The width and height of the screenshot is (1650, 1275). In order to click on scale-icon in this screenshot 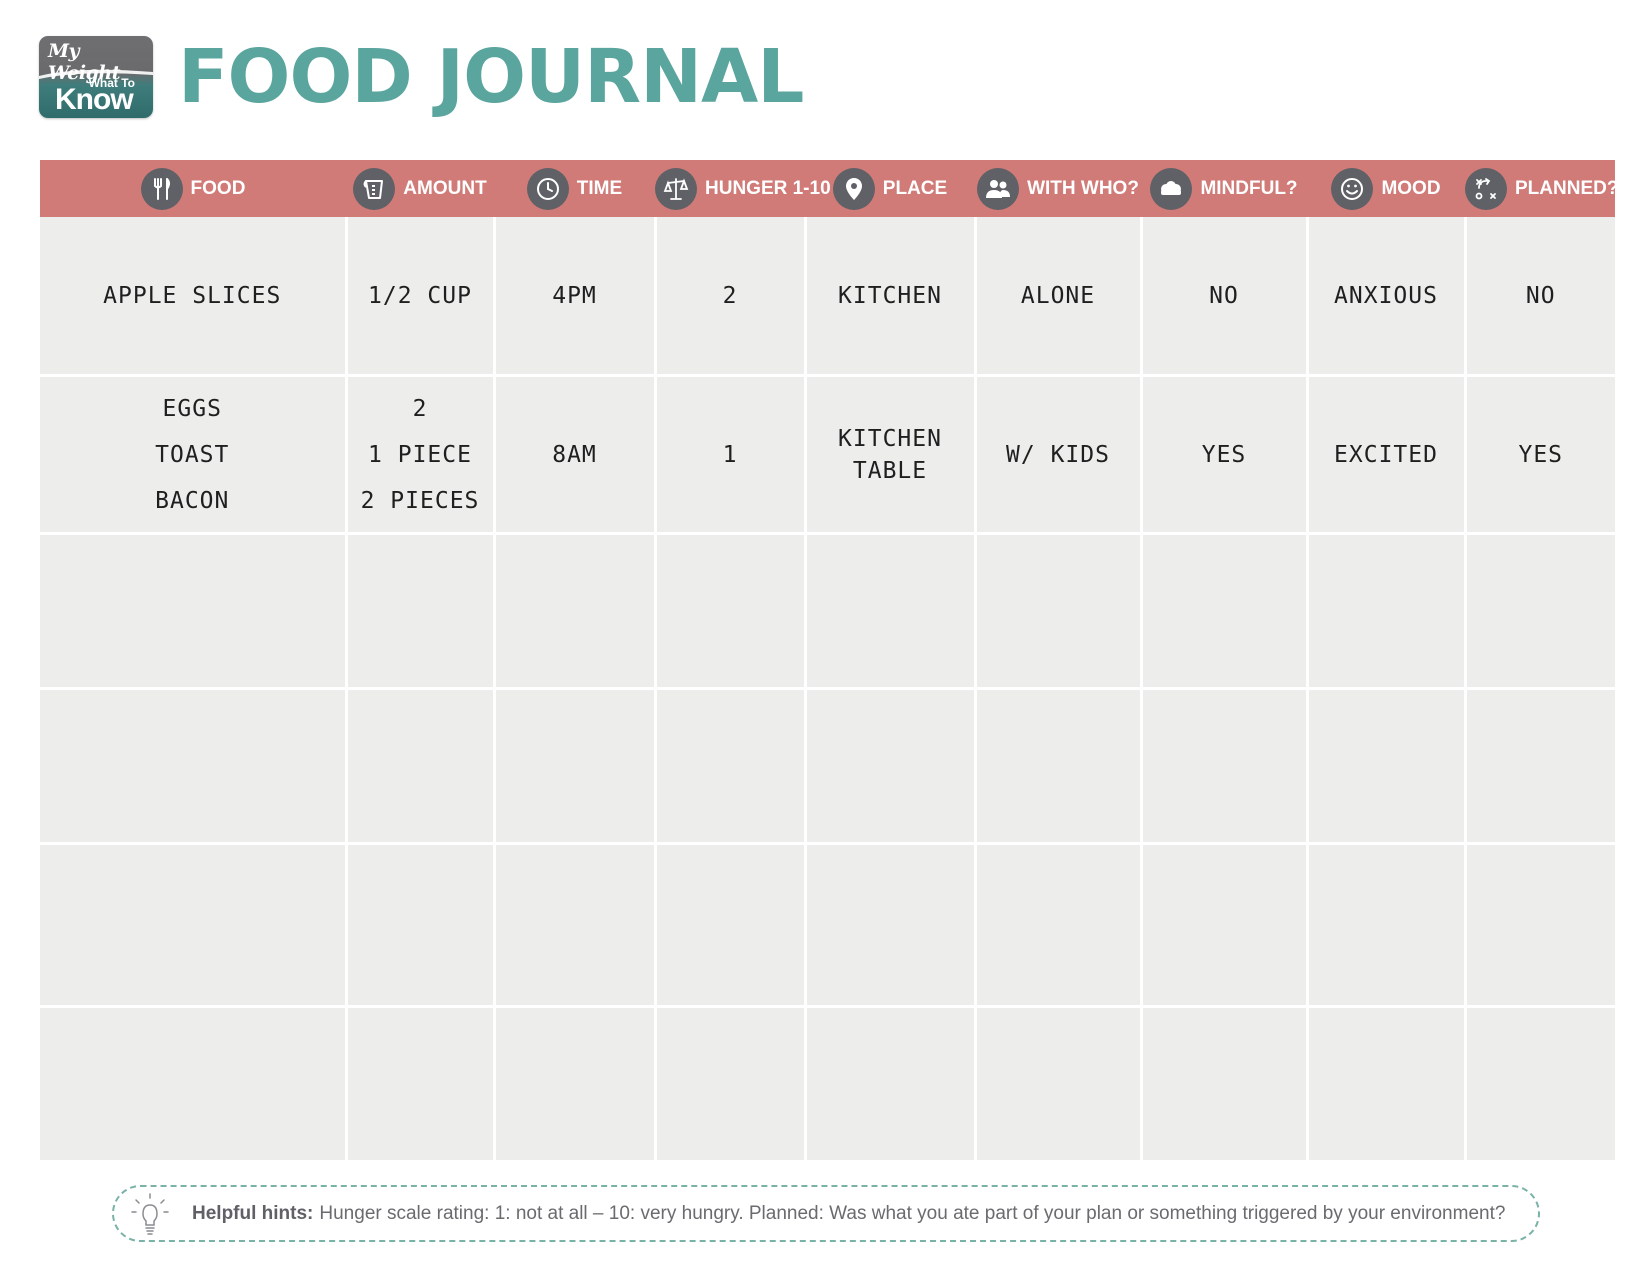, I will do `click(676, 188)`.